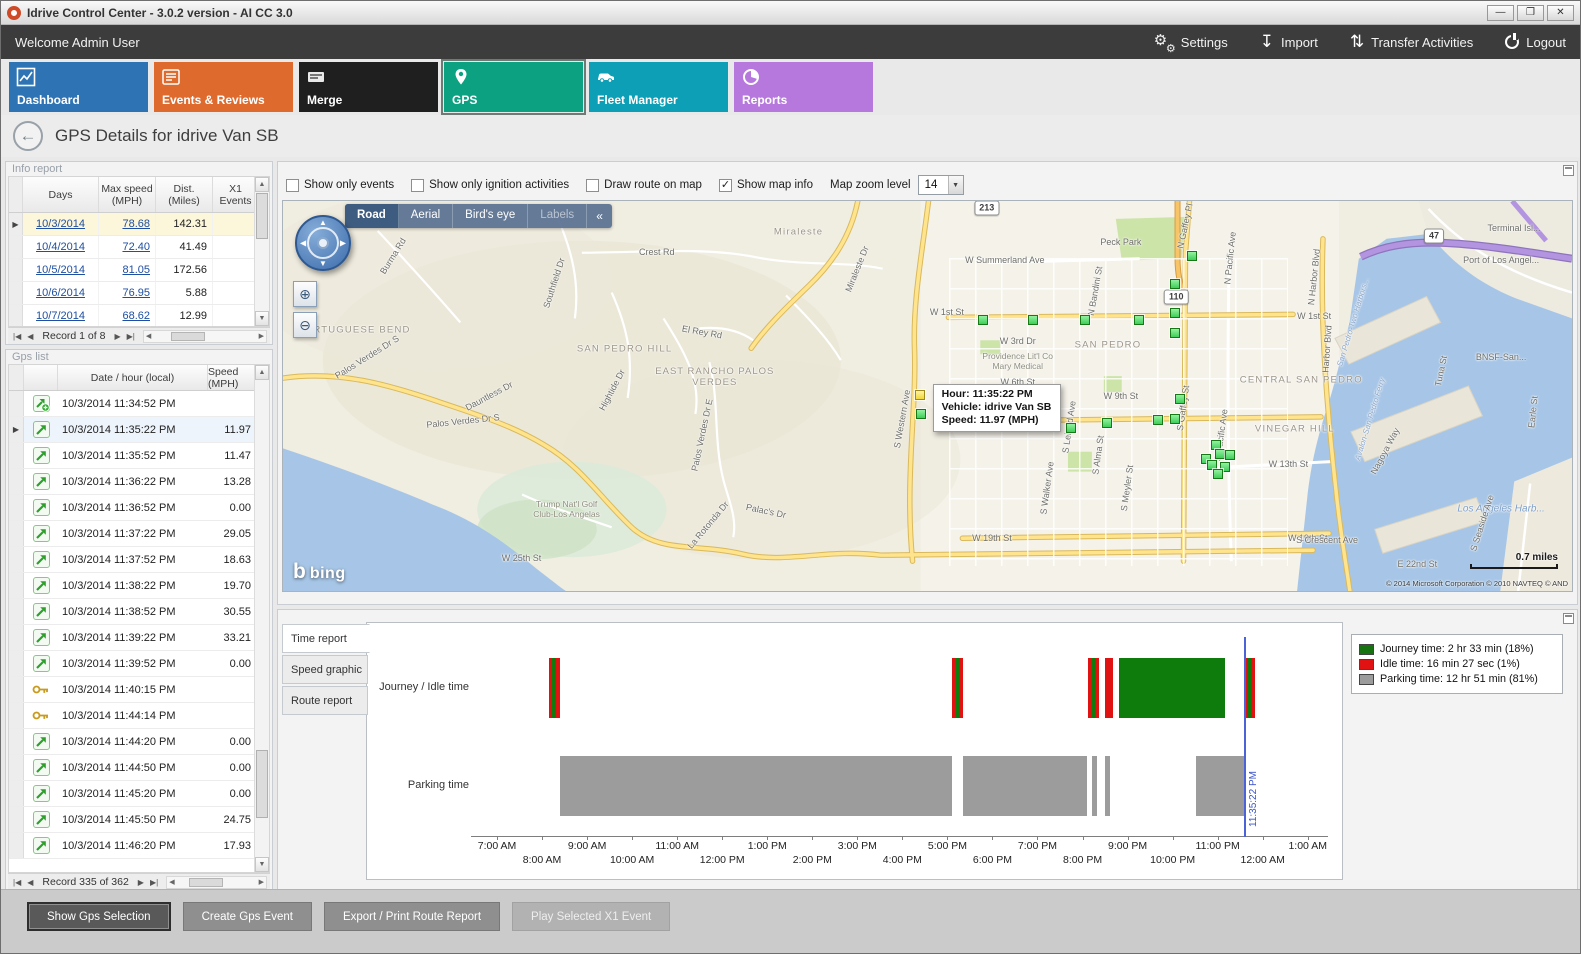 Image resolution: width=1581 pixels, height=954 pixels. Describe the element at coordinates (426, 216) in the screenshot. I see `map-view-tab-aerial: Aerial` at that location.